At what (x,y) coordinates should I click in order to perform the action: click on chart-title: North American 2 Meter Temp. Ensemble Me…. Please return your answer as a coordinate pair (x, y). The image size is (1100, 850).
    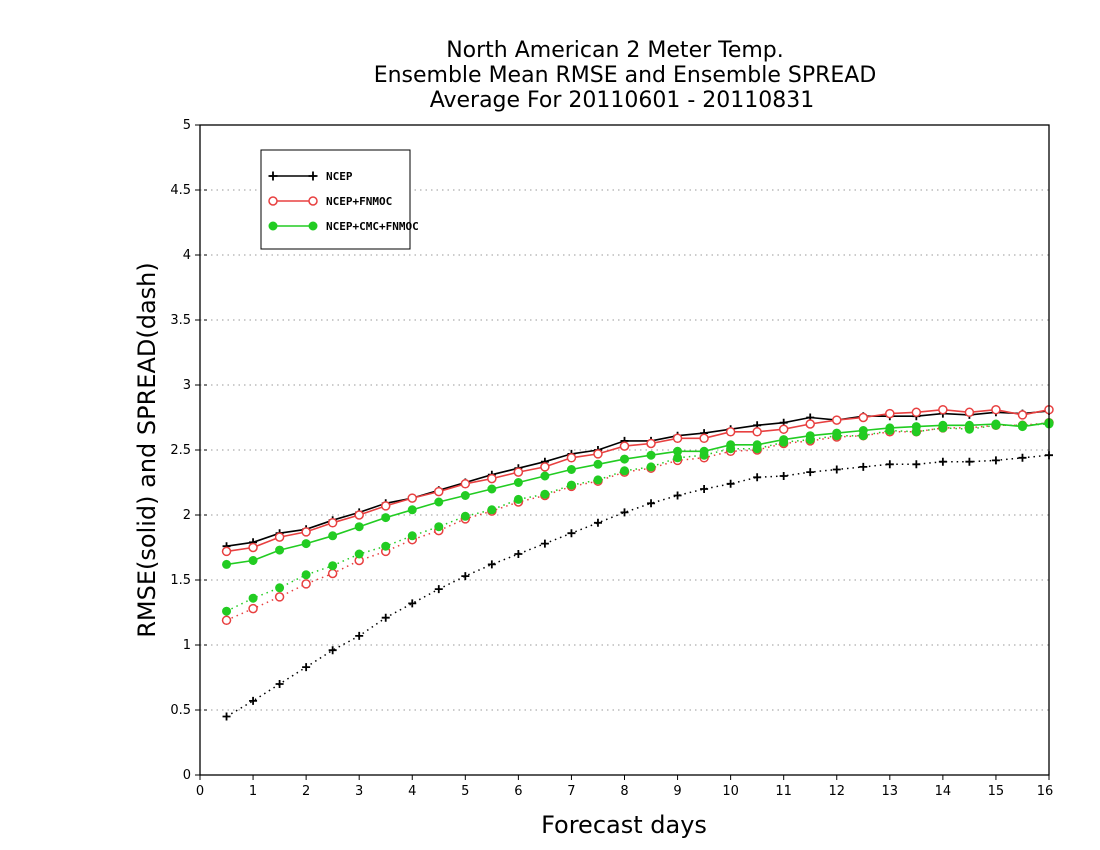
    Looking at the image, I should click on (625, 75).